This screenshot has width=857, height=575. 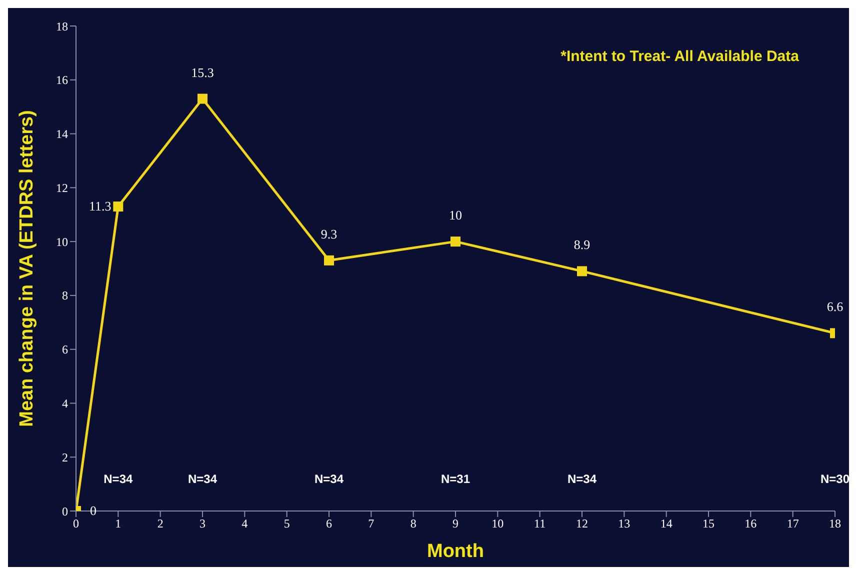 I want to click on data-label: 8.9, so click(x=582, y=244).